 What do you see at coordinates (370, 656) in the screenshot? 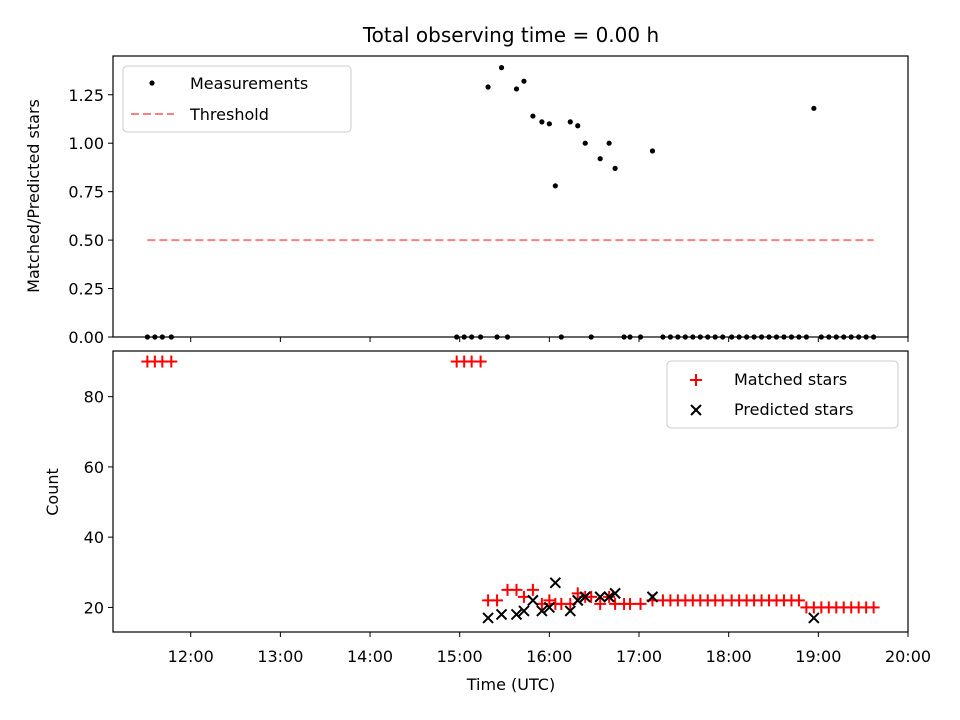
I see `bottom-x-tick-label: 14:00` at bounding box center [370, 656].